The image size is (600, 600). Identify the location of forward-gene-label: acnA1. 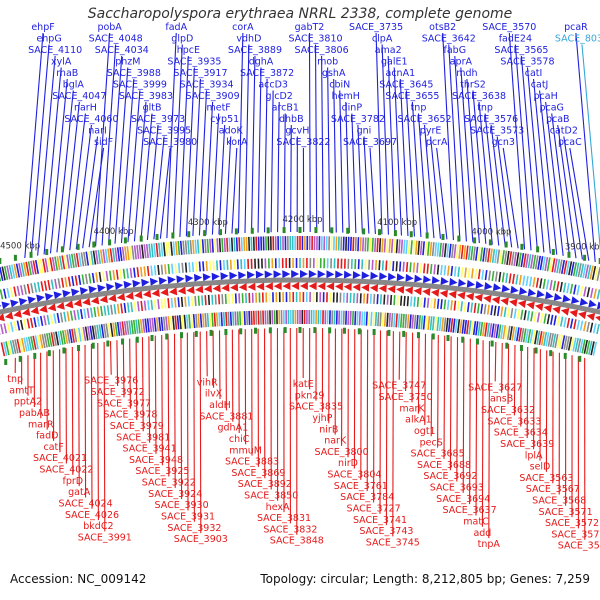
(401, 73).